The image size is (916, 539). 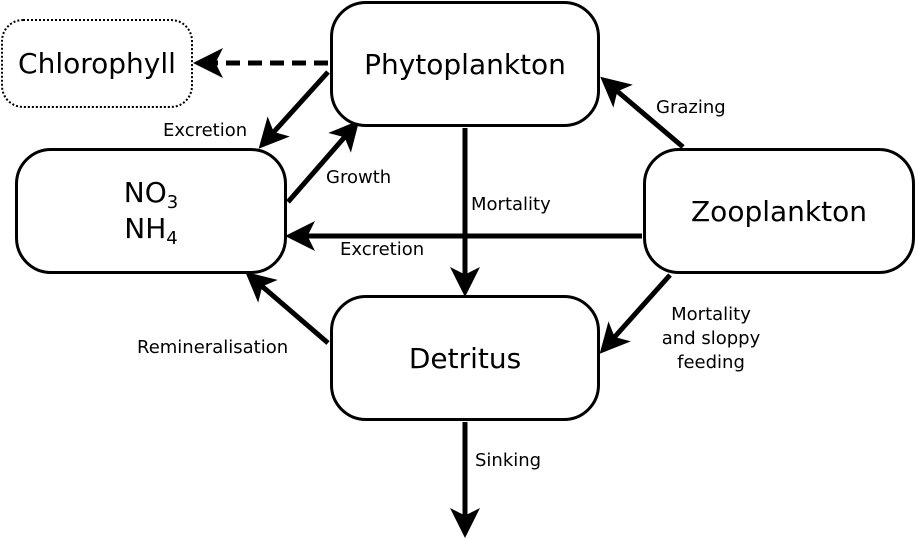 I want to click on detritus-label: Detritus, so click(x=465, y=358).